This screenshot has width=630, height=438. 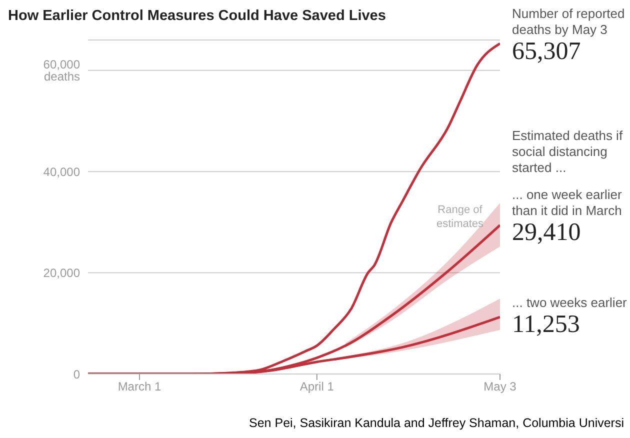 What do you see at coordinates (76, 374) in the screenshot?
I see `y-tick-label: 0` at bounding box center [76, 374].